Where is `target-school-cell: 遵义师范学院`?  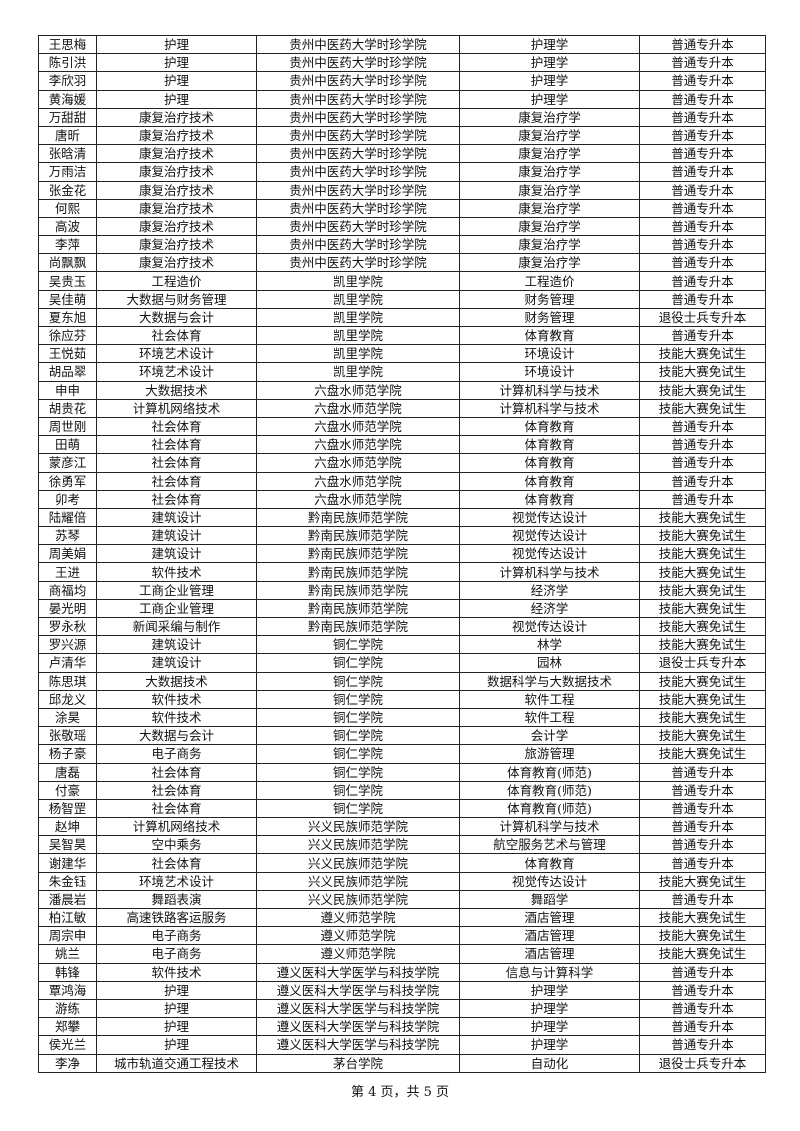
target-school-cell: 遵义师范学院 is located at coordinates (358, 954).